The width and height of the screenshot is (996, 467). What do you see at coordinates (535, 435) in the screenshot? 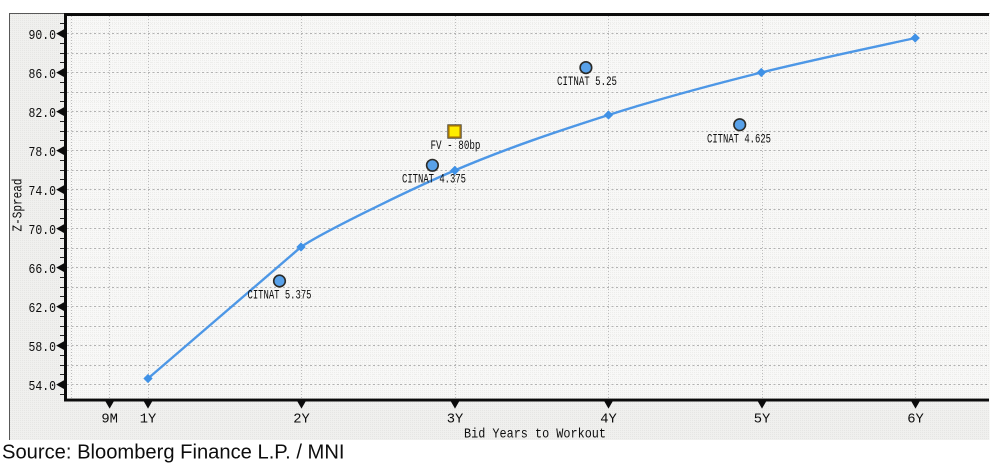
I see `svg-text: Bid Years to Workout` at bounding box center [535, 435].